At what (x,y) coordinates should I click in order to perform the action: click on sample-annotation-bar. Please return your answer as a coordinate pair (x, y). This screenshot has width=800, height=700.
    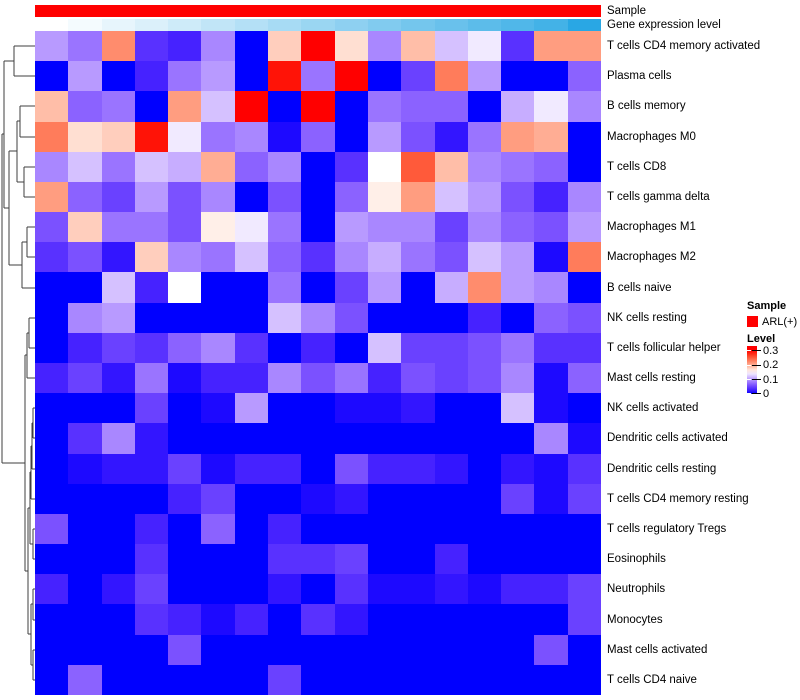
    Looking at the image, I should click on (318, 11).